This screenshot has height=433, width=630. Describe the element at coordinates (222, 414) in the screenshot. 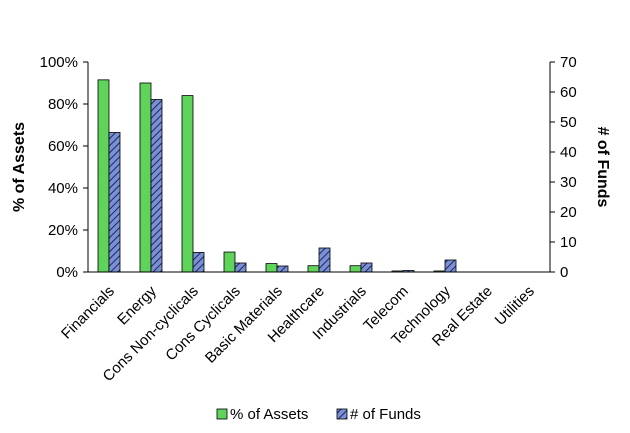

I see `legend-swatch-assets` at that location.